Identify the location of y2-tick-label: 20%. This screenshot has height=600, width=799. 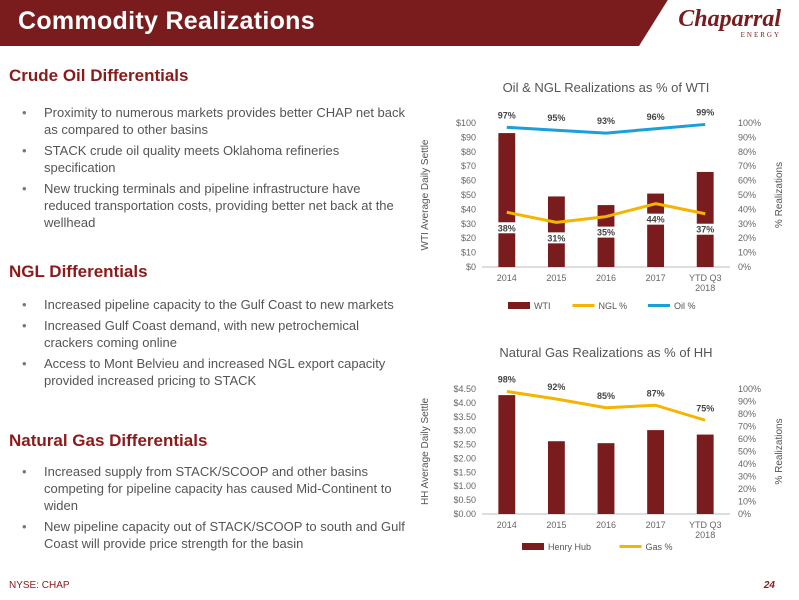
(747, 489).